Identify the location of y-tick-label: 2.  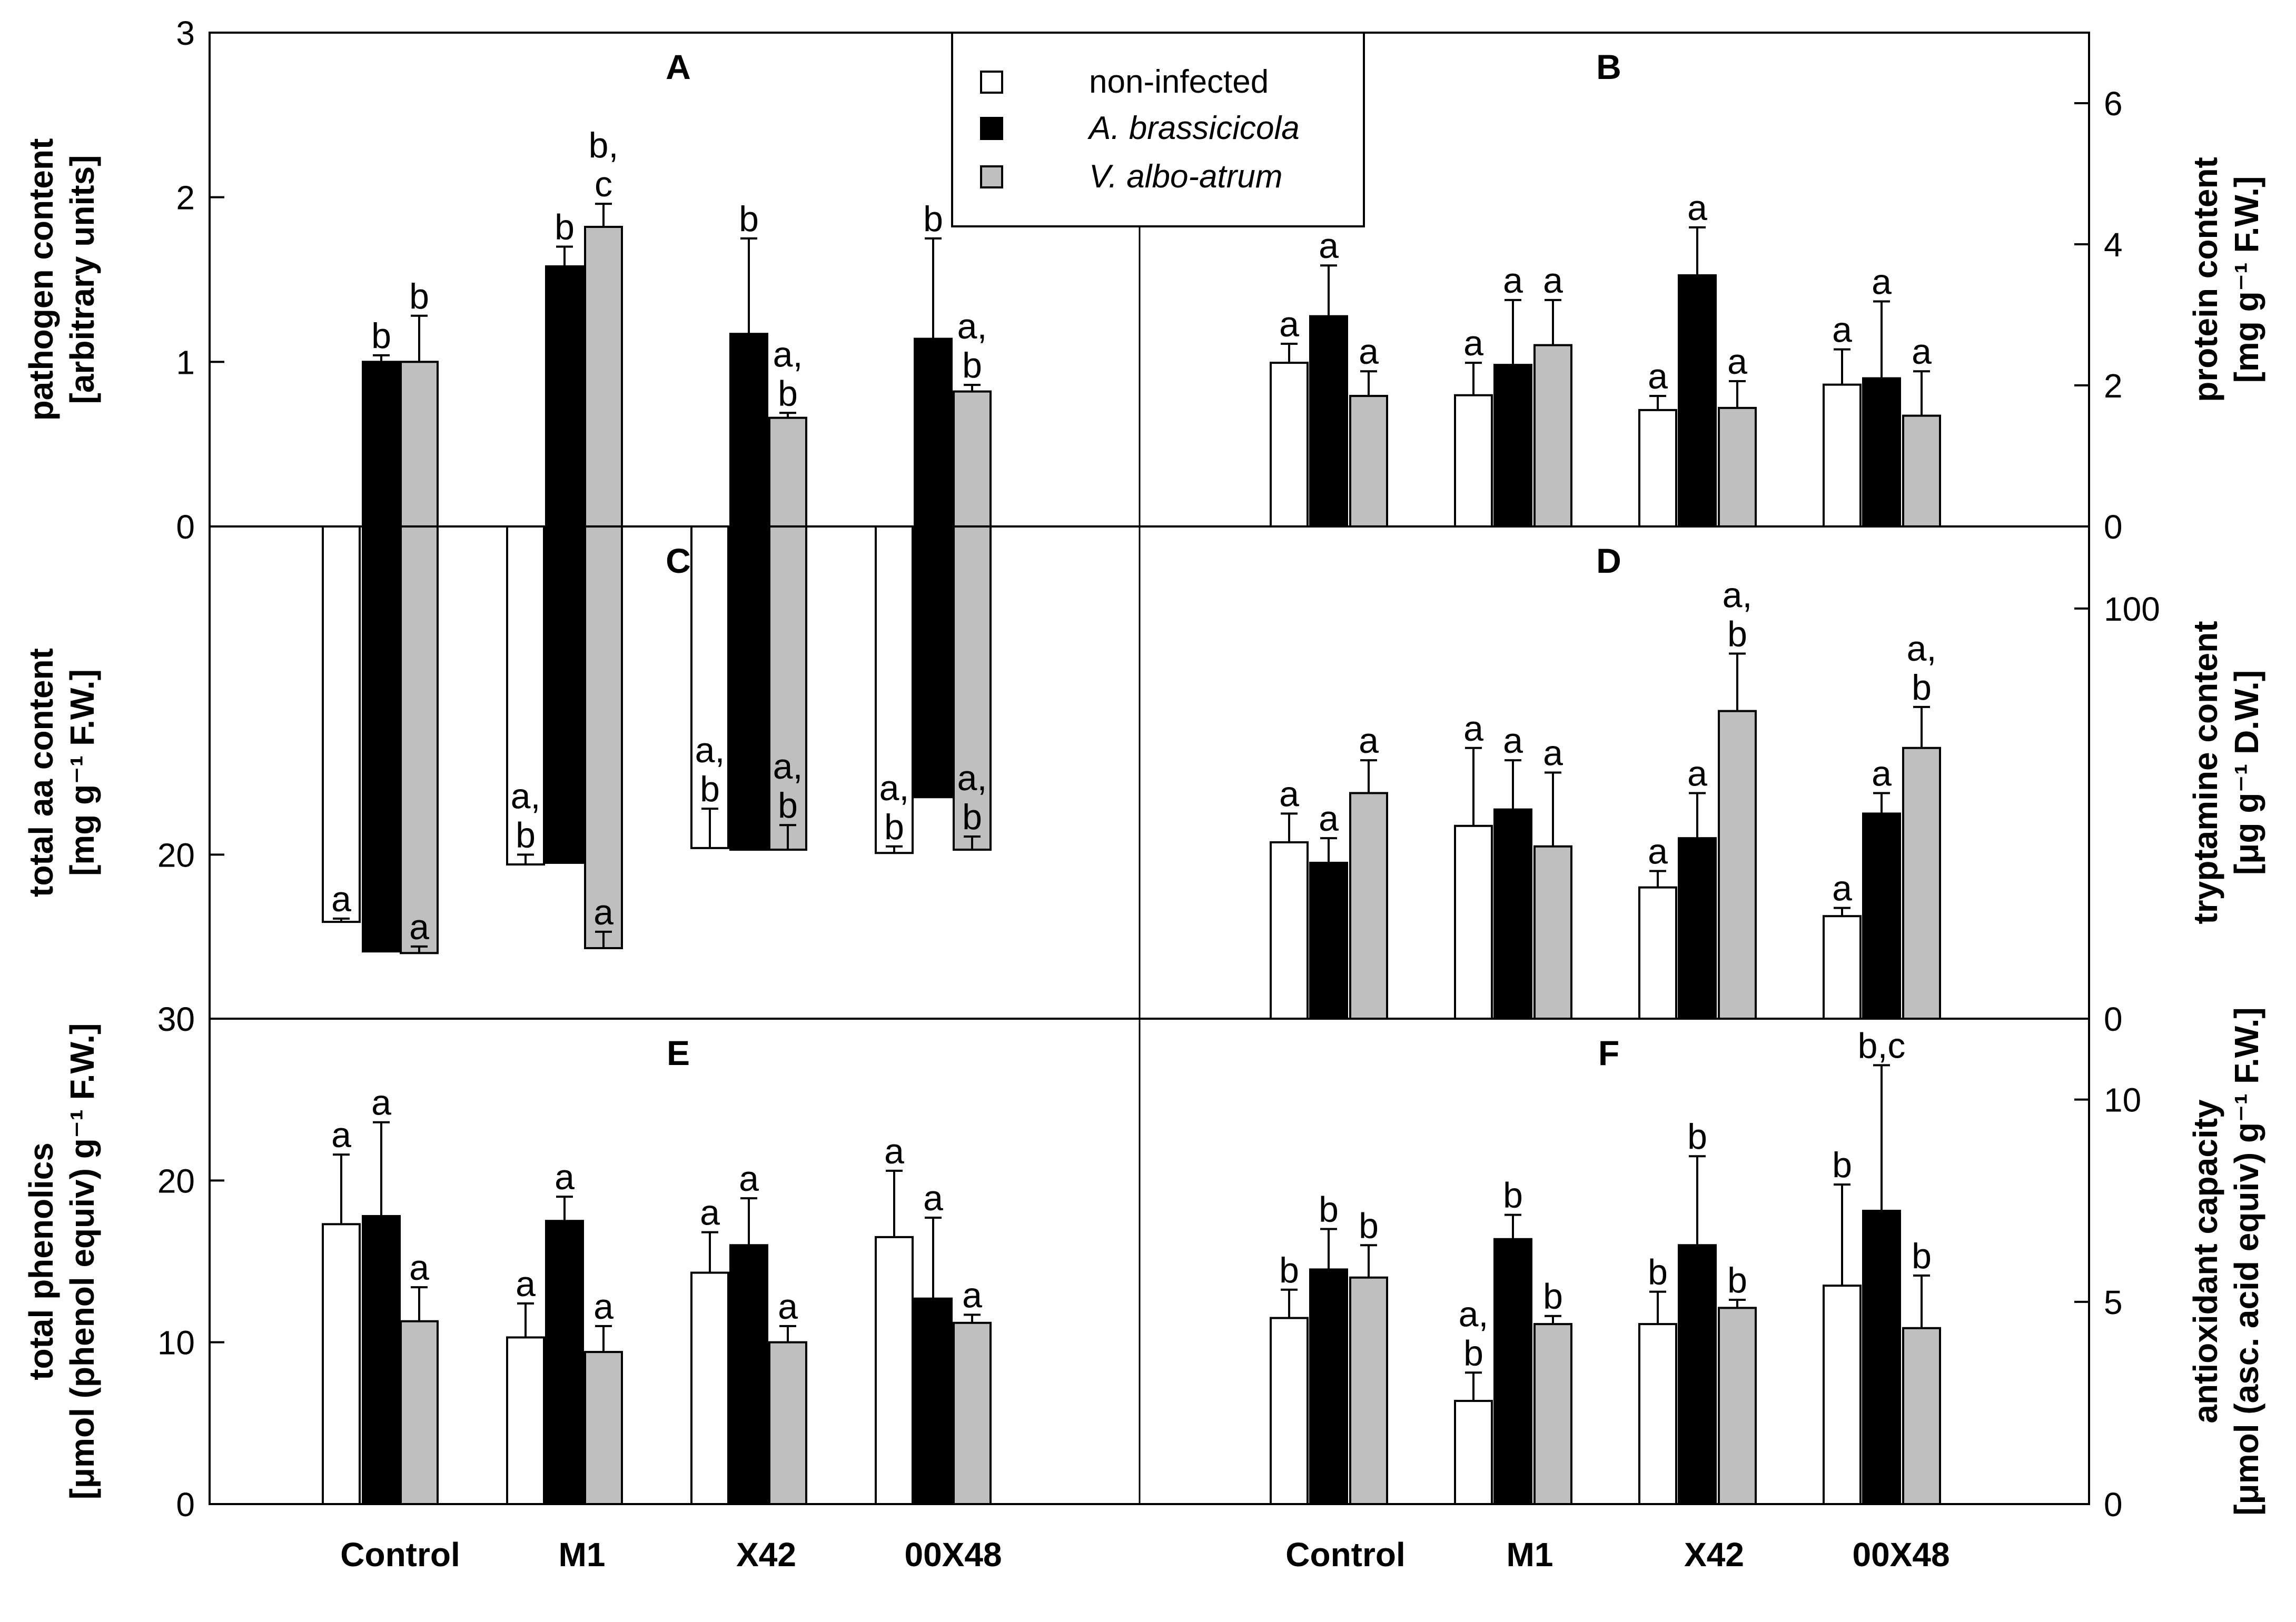
(185, 198).